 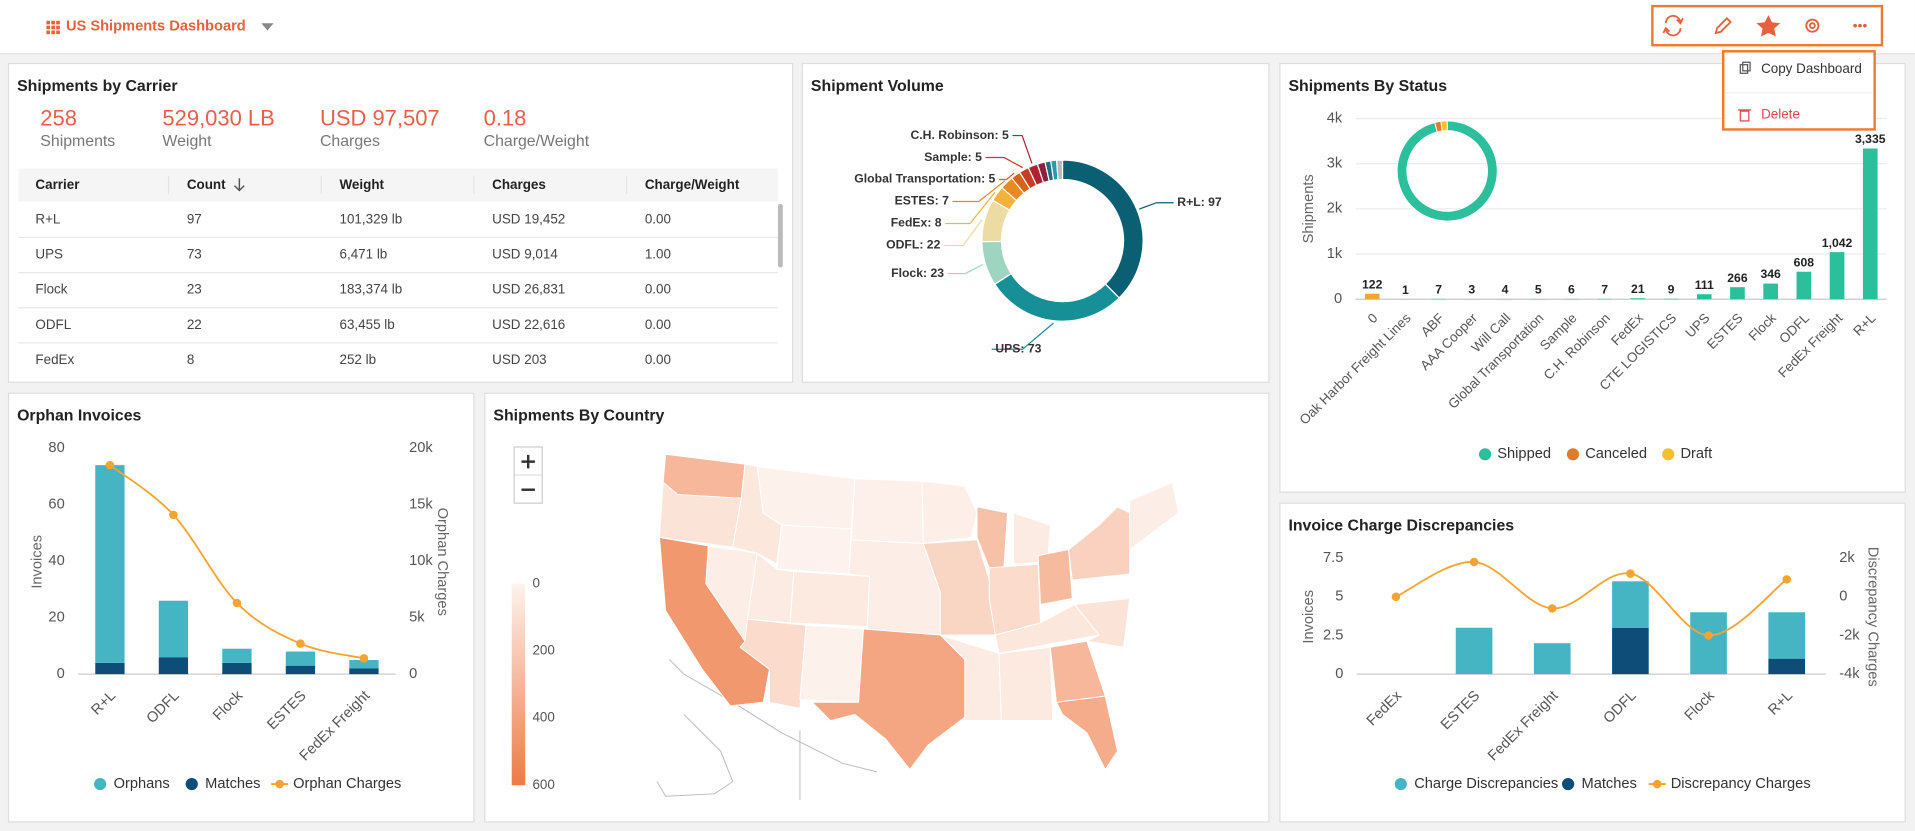 I want to click on y-axis-label: Invoices, so click(x=38, y=562).